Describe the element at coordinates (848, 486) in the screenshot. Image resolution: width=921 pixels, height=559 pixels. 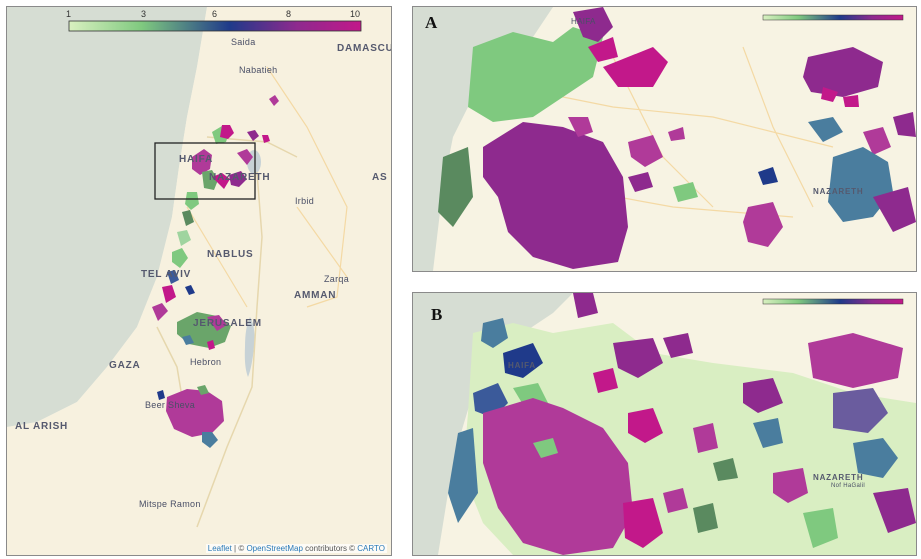
I see `panel-b-city-nazareth-sub: Nof HaGalil` at that location.